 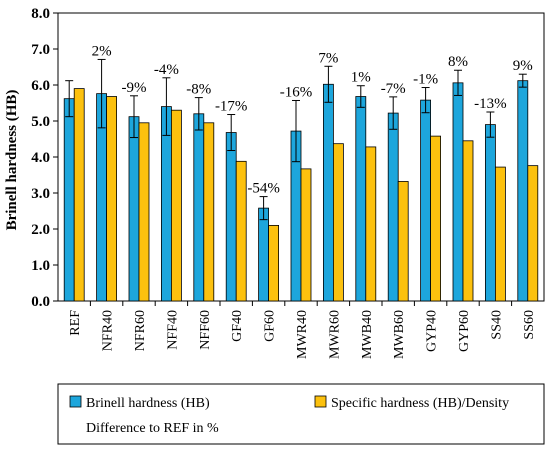 I want to click on category-label: MWR40, so click(x=302, y=334).